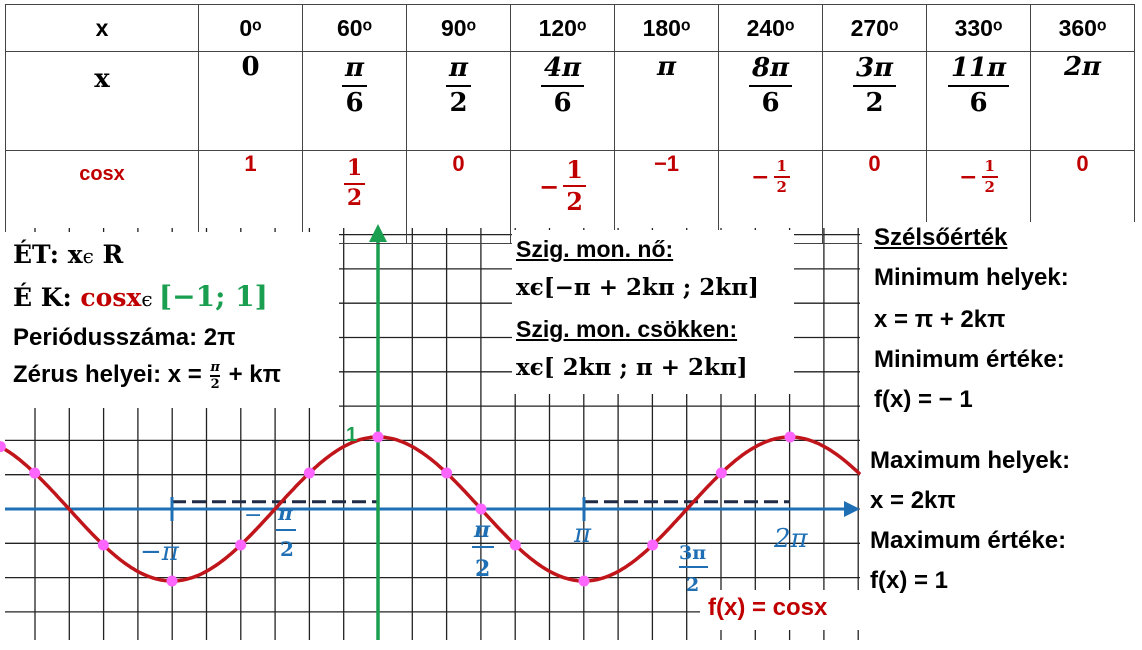 The height and width of the screenshot is (650, 1142). Describe the element at coordinates (874, 101) in the screenshot. I see `rad-cell: 3π 2` at that location.